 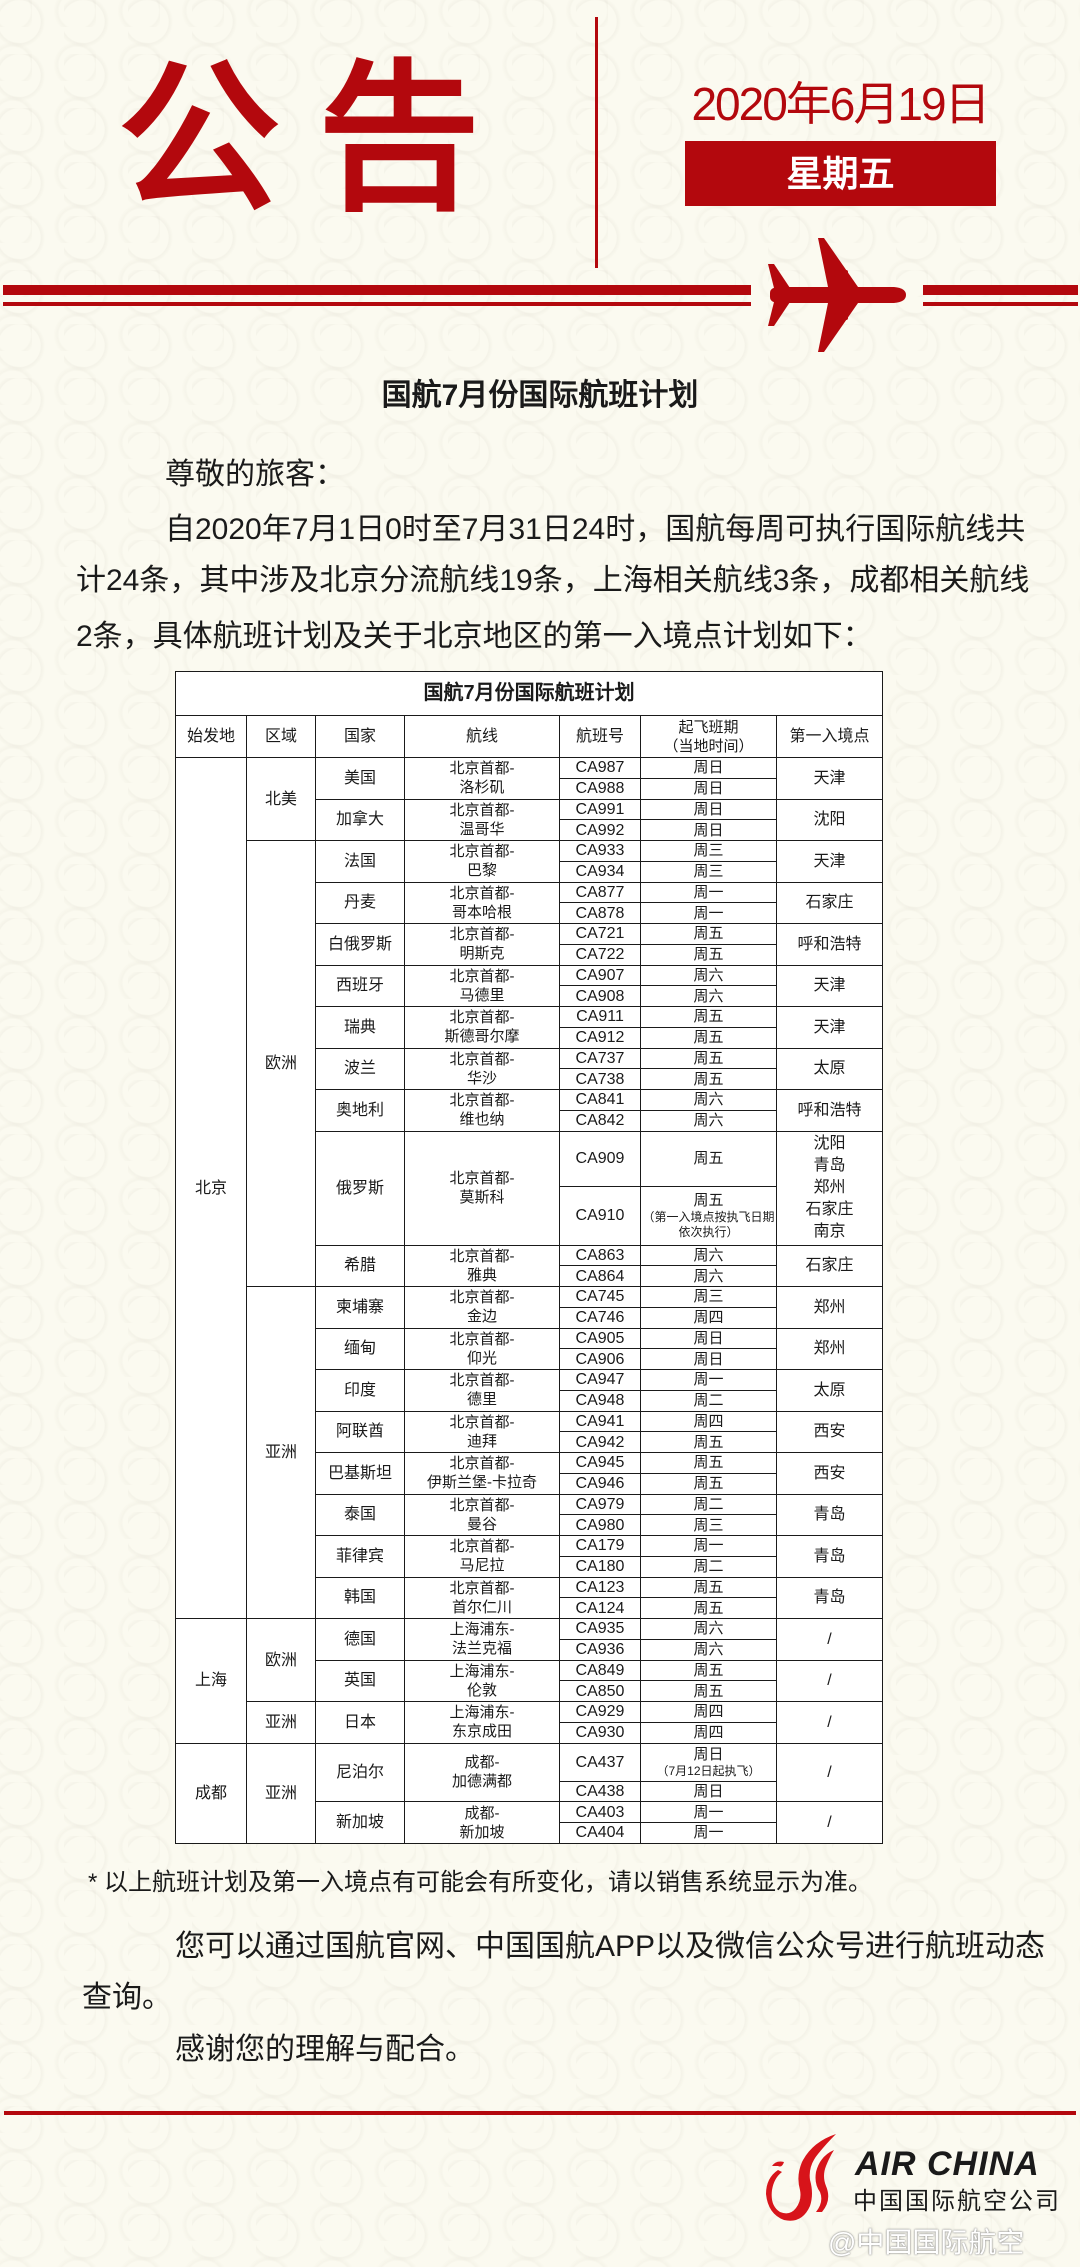 What do you see at coordinates (829, 1143) in the screenshot?
I see `entry-point: 沈阳` at bounding box center [829, 1143].